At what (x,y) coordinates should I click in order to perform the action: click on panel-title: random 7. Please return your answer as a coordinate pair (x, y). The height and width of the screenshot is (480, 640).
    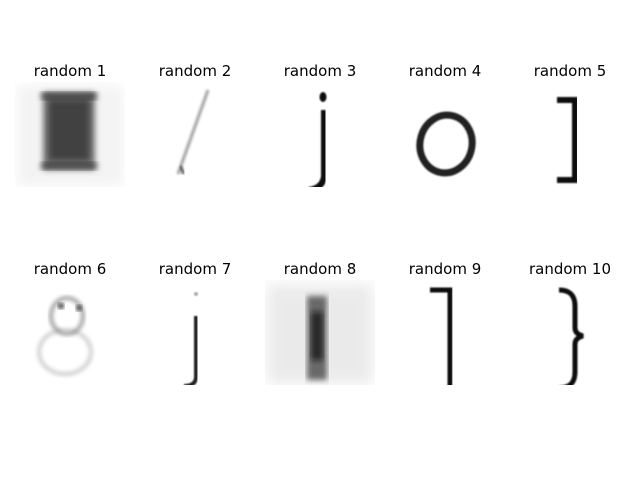
    Looking at the image, I should click on (195, 269).